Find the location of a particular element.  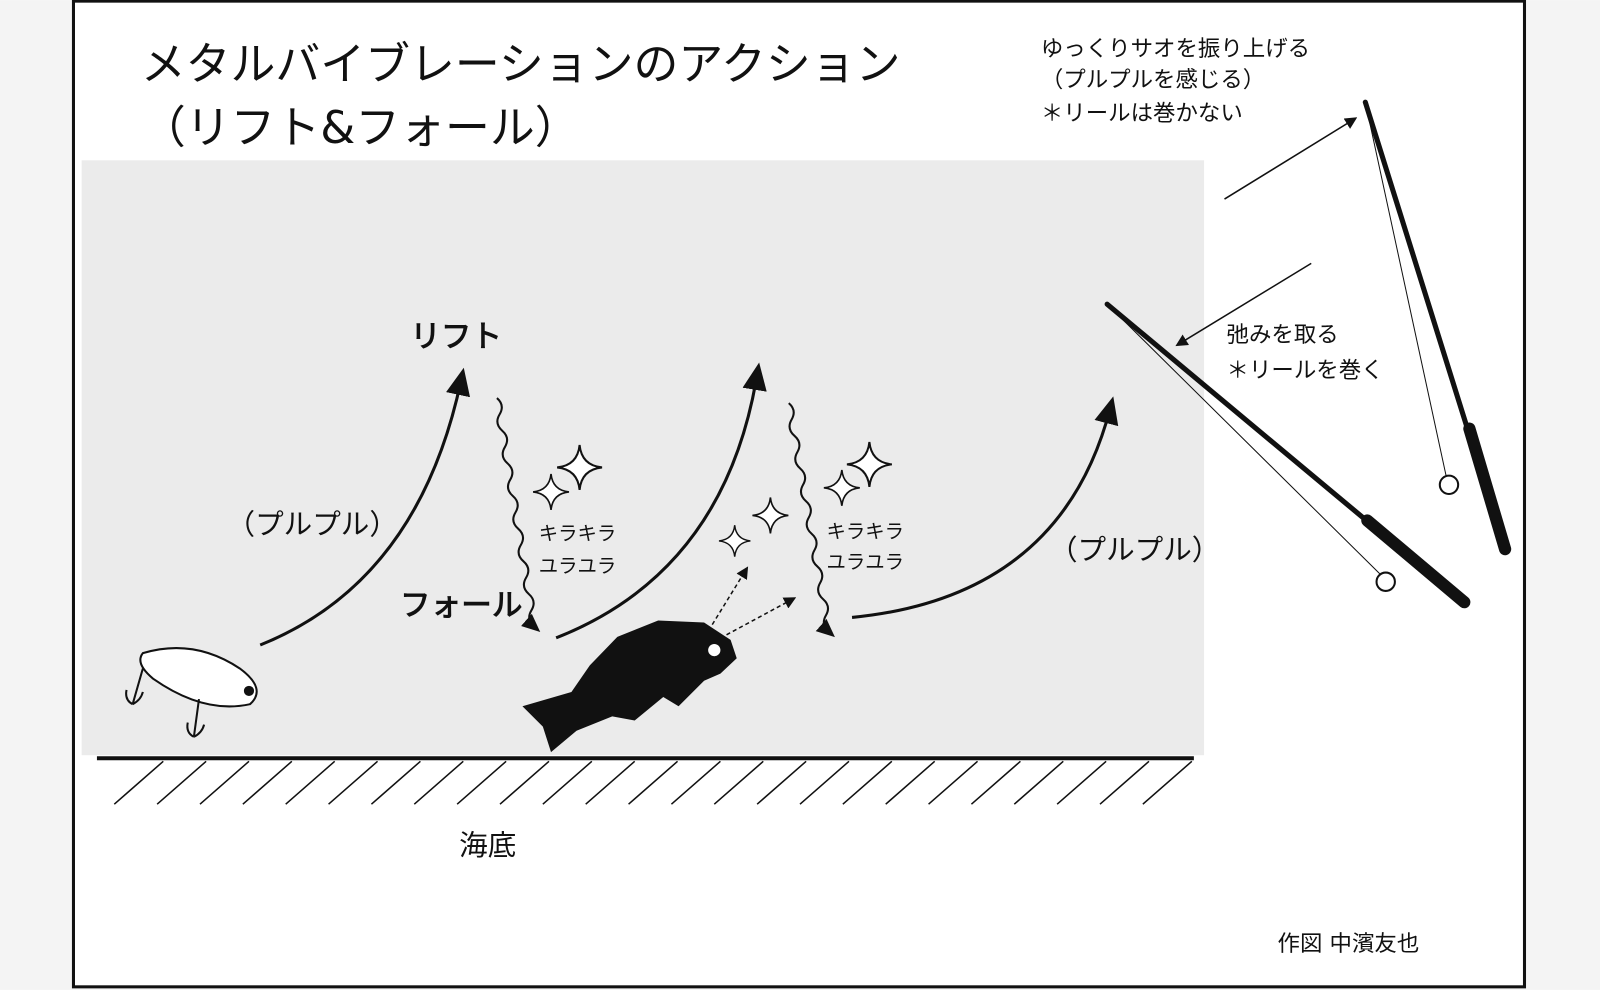

slack-note: 弛みを取る is located at coordinates (1283, 335).